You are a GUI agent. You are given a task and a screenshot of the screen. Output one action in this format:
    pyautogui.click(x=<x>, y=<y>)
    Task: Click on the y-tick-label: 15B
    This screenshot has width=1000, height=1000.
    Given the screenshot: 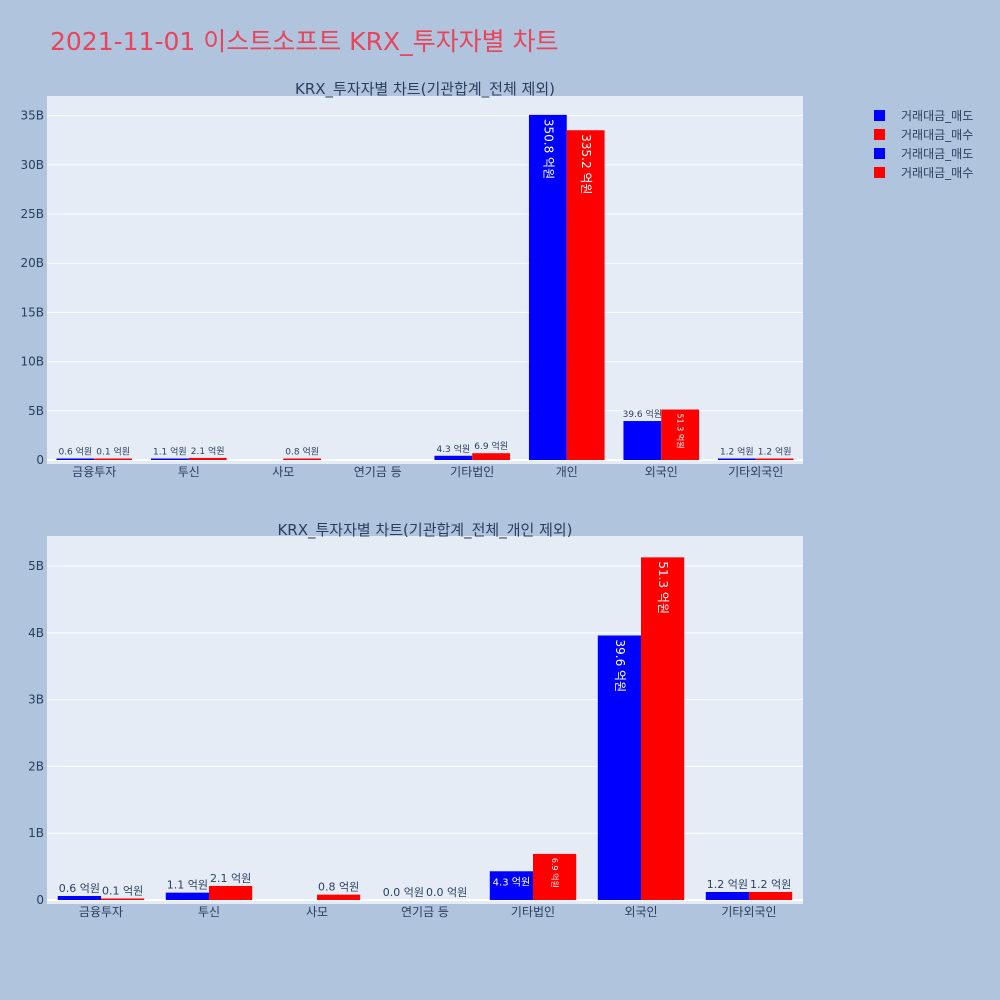 What is the action you would take?
    pyautogui.click(x=32, y=312)
    